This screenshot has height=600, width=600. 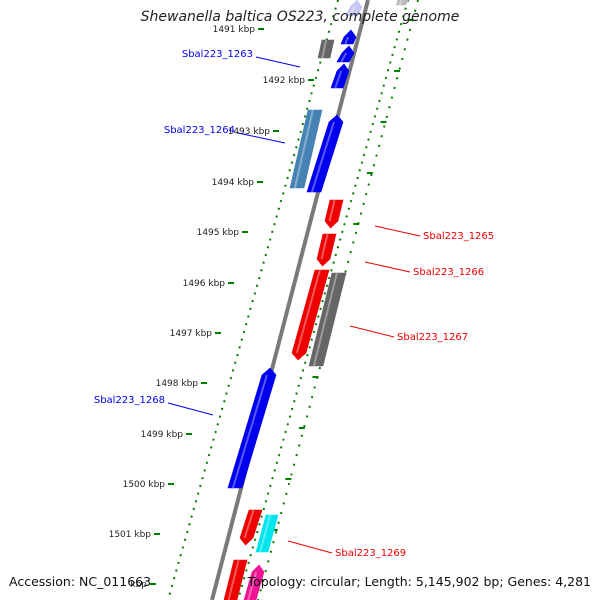 I want to click on accession-text: Accession: NC_011663, so click(x=80, y=581).